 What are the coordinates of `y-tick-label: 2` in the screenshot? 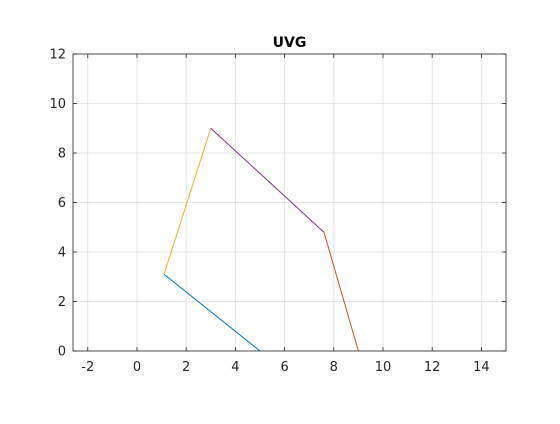 It's located at (62, 302).